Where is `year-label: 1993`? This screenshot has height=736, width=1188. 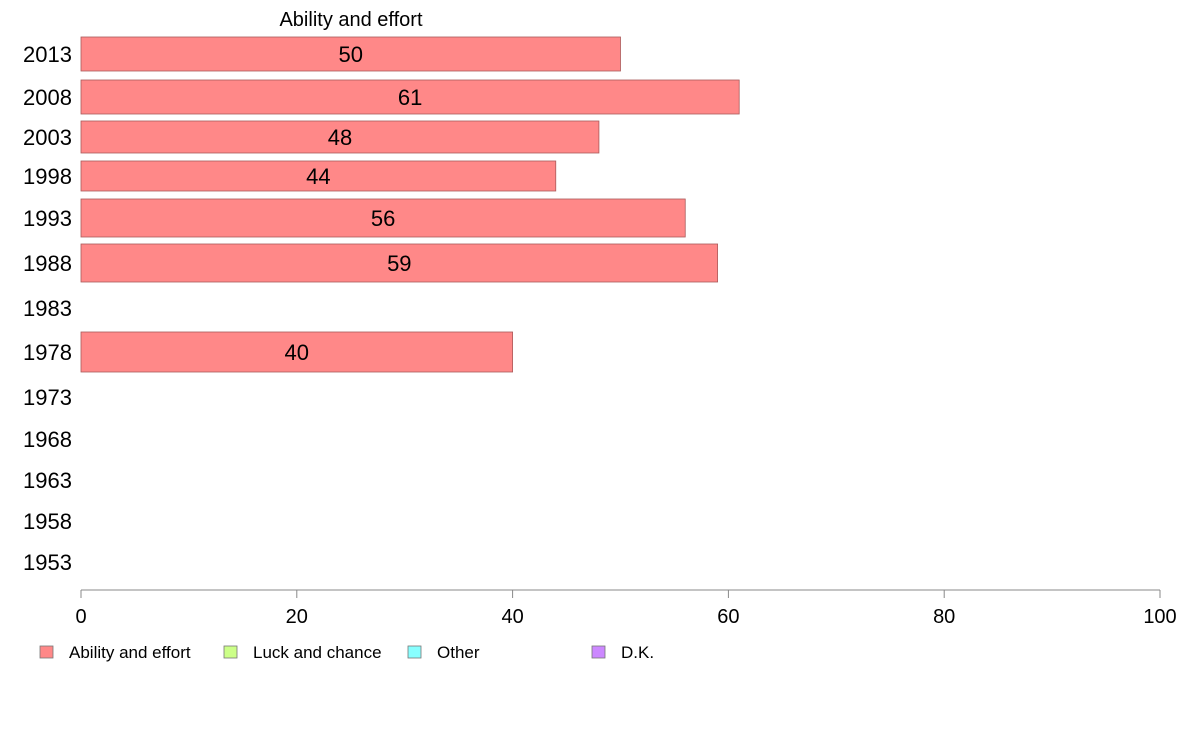
year-label: 1993 is located at coordinates (47, 218).